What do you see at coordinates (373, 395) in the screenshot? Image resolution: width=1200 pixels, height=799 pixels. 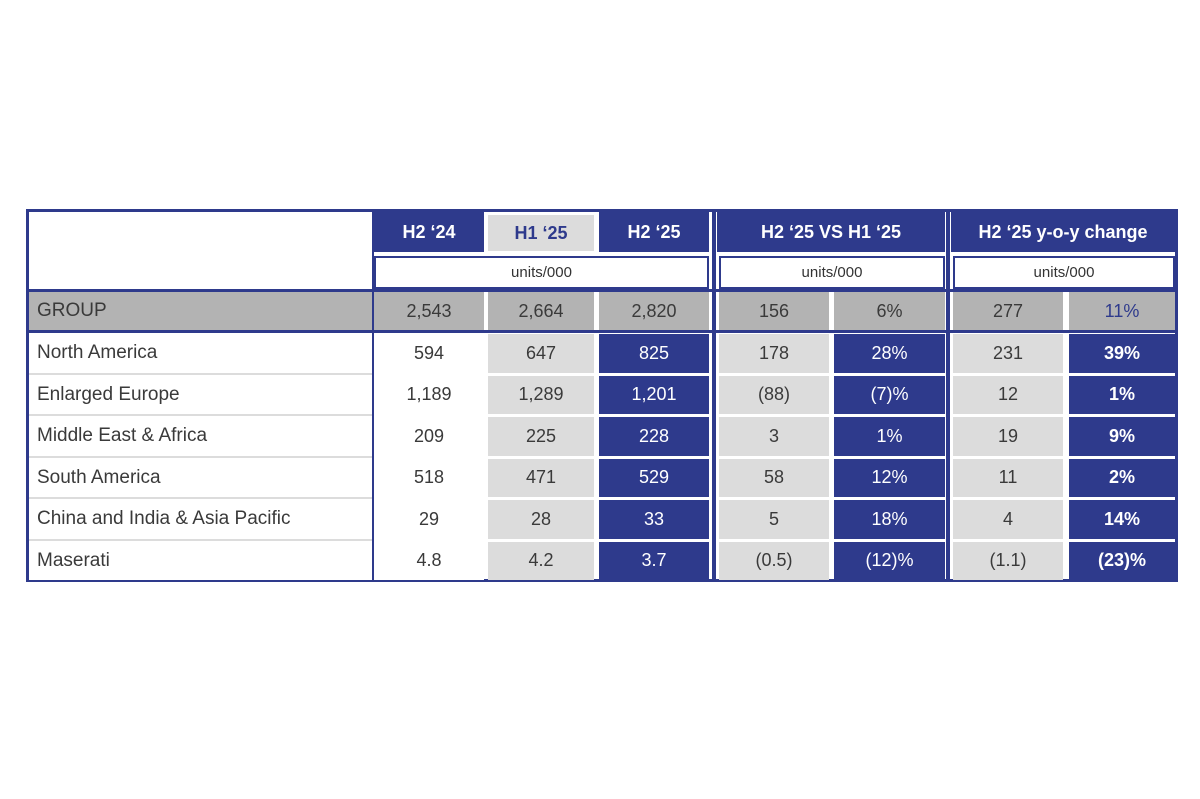 I see `column-separator` at bounding box center [373, 395].